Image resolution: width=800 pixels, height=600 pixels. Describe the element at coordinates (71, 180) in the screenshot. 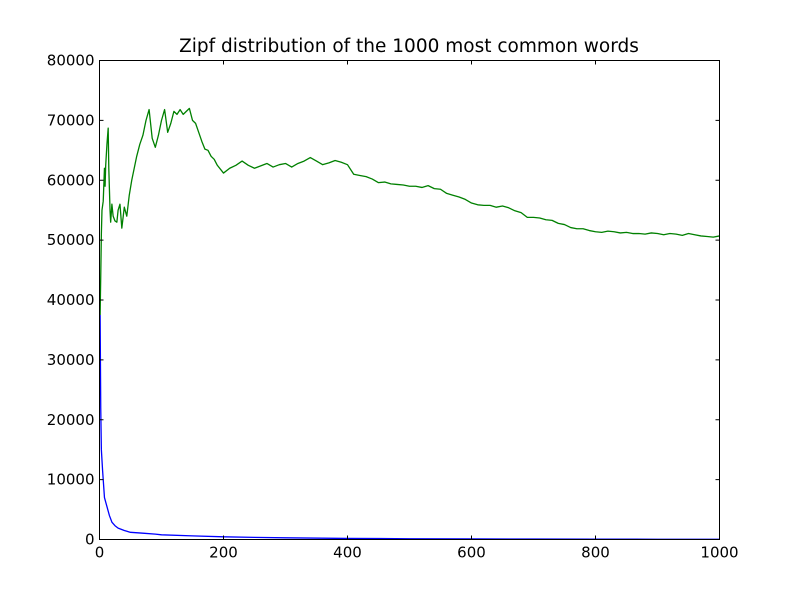

I see `y-tick-label: 60000` at that location.